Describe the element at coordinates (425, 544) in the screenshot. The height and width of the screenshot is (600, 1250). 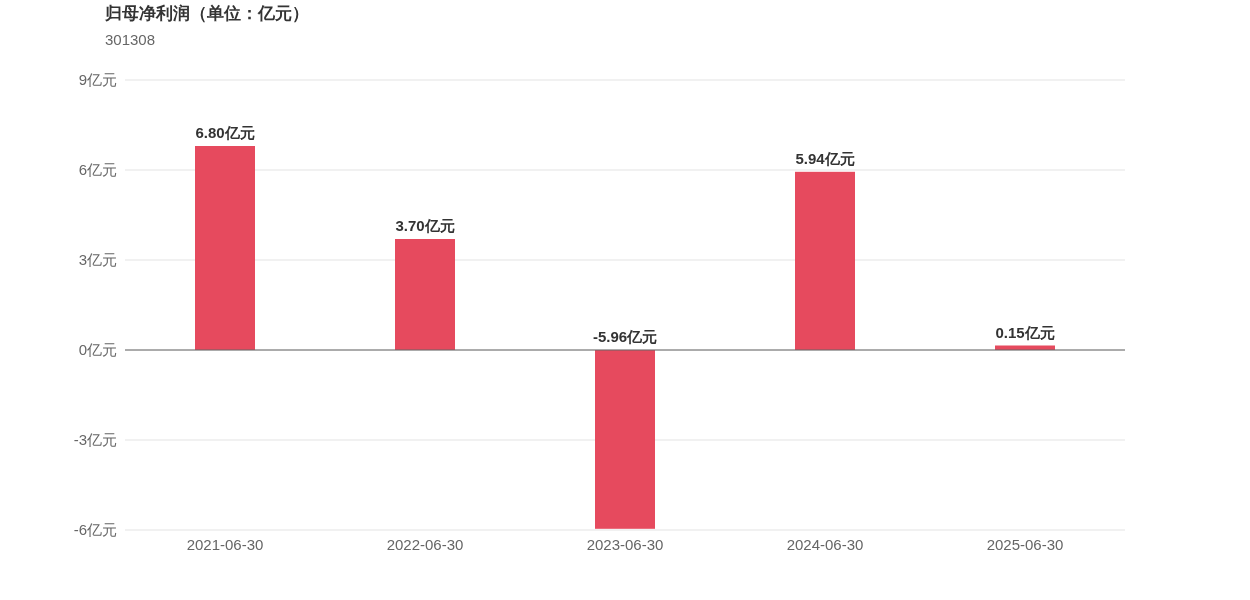
I see `x-tick-label: 2022-06-30` at that location.